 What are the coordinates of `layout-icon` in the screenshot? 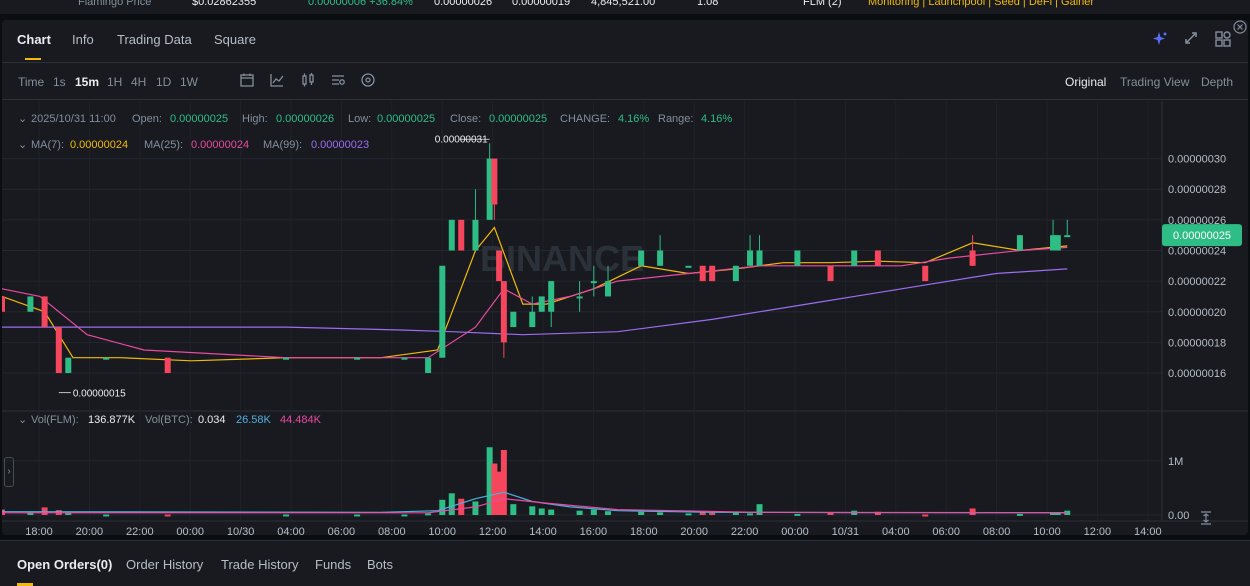 It's located at (1223, 40).